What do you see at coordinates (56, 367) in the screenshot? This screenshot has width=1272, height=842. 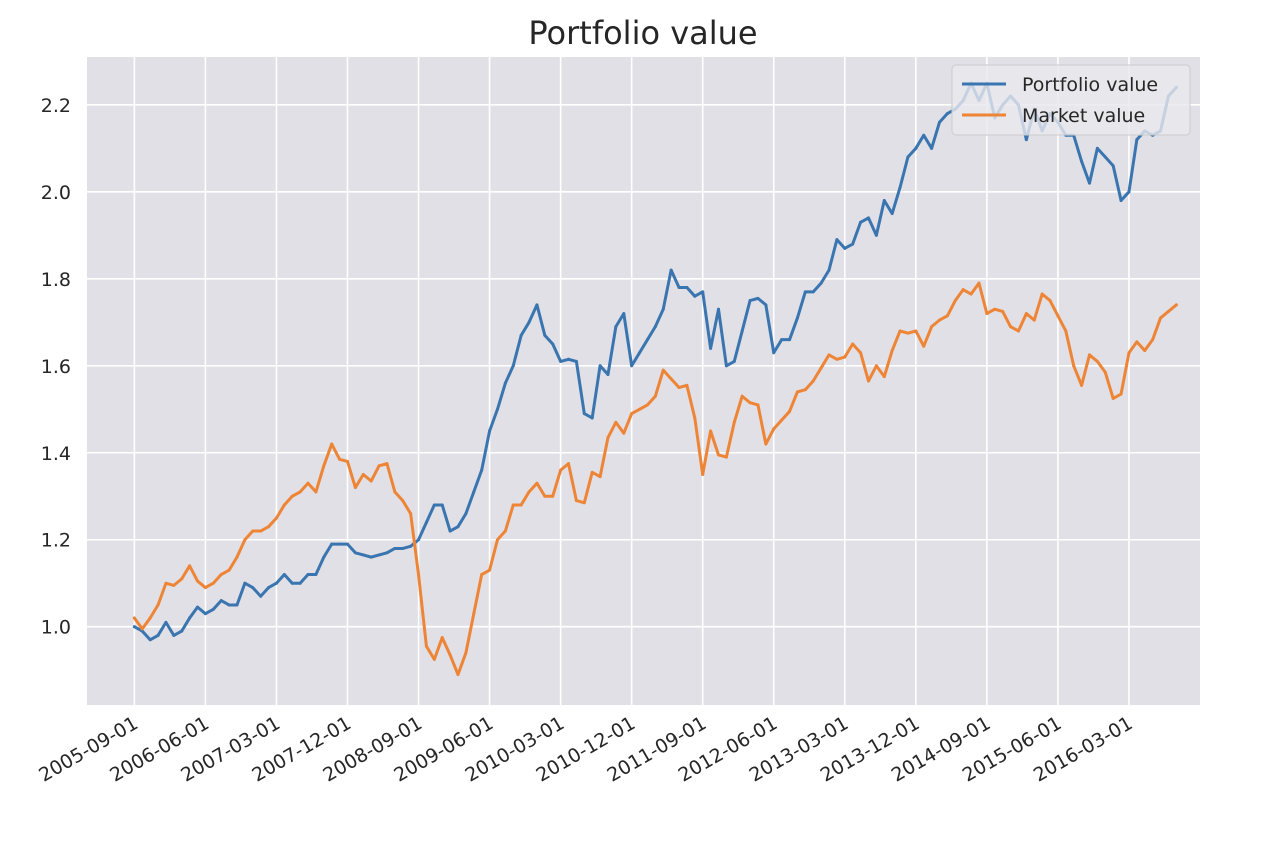 I see `y-axis-ticks: 1.0 1.2 1.4 1.6 1.8 2.0 2.2` at bounding box center [56, 367].